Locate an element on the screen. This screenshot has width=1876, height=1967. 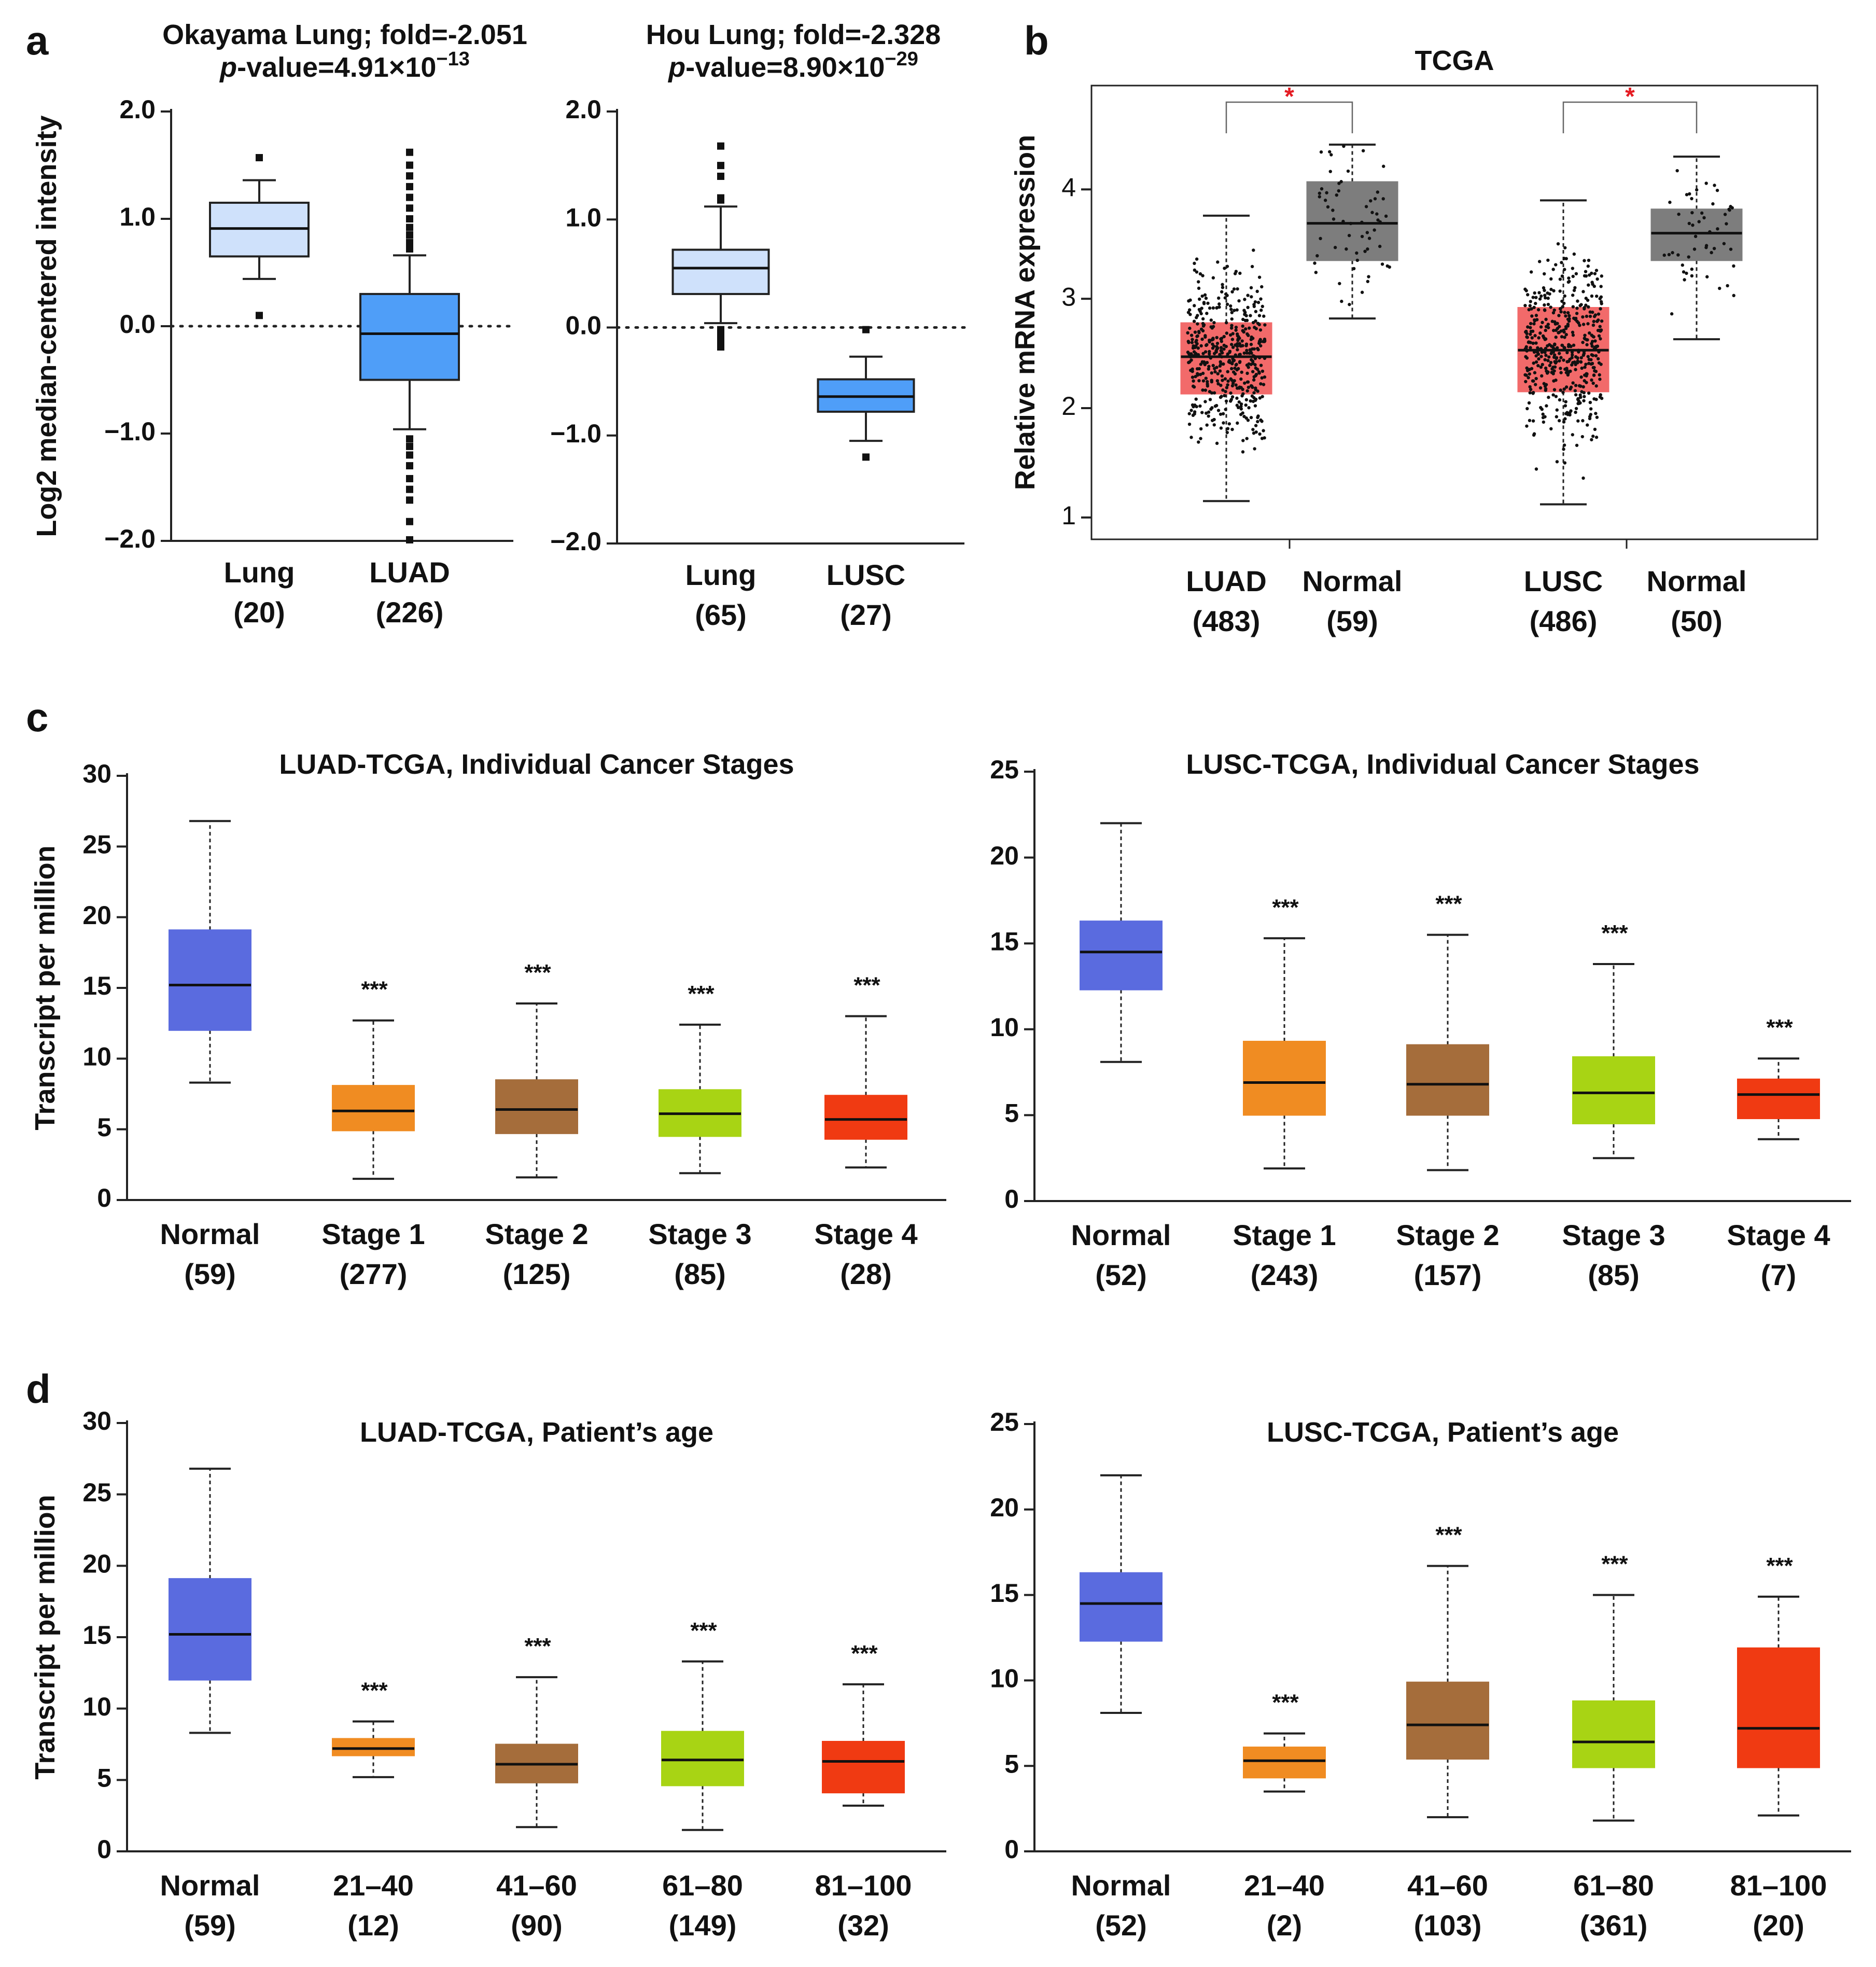
chart-title: Okayama Lung; fold=-2.051 is located at coordinates (344, 34).